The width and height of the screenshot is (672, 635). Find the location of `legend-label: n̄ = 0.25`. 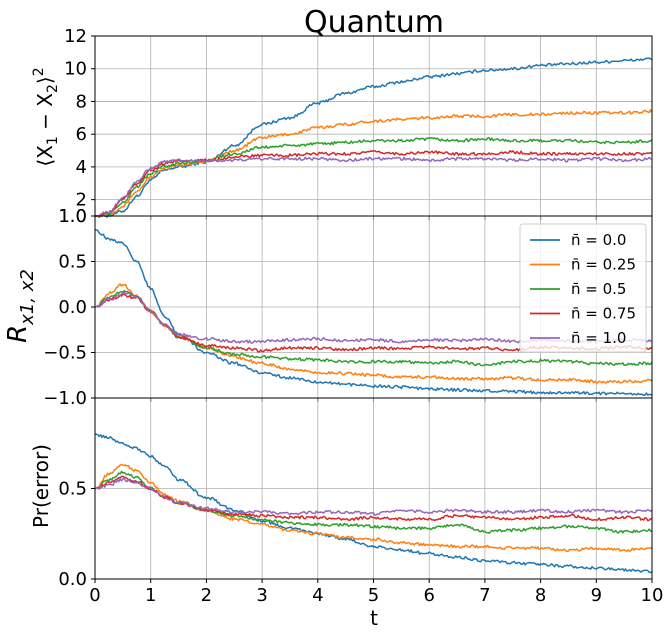

legend-label: n̄ = 0.25 is located at coordinates (603, 265).